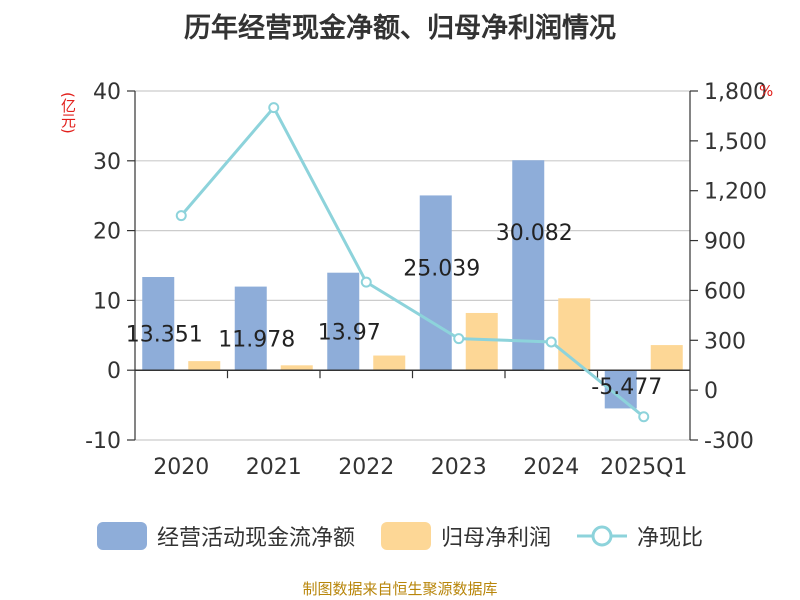  I want to click on x-tick-label: 2025Q1, so click(643, 467).